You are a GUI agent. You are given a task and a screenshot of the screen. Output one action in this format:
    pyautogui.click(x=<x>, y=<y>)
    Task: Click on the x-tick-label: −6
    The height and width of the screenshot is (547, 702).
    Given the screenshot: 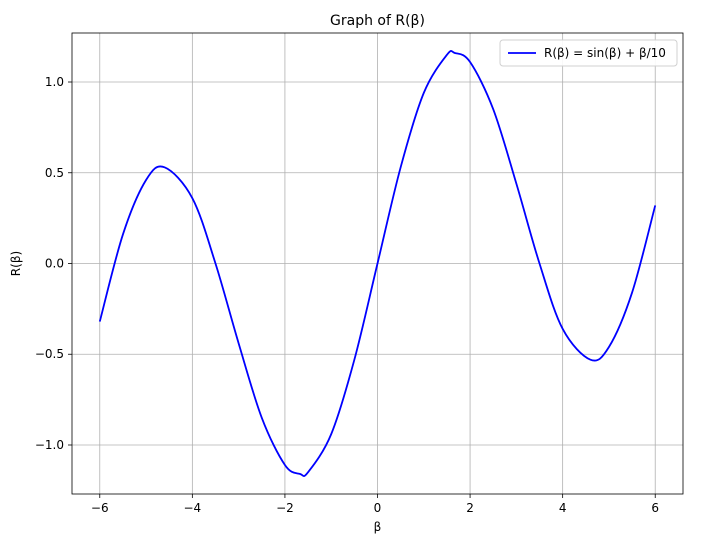 What is the action you would take?
    pyautogui.click(x=100, y=508)
    